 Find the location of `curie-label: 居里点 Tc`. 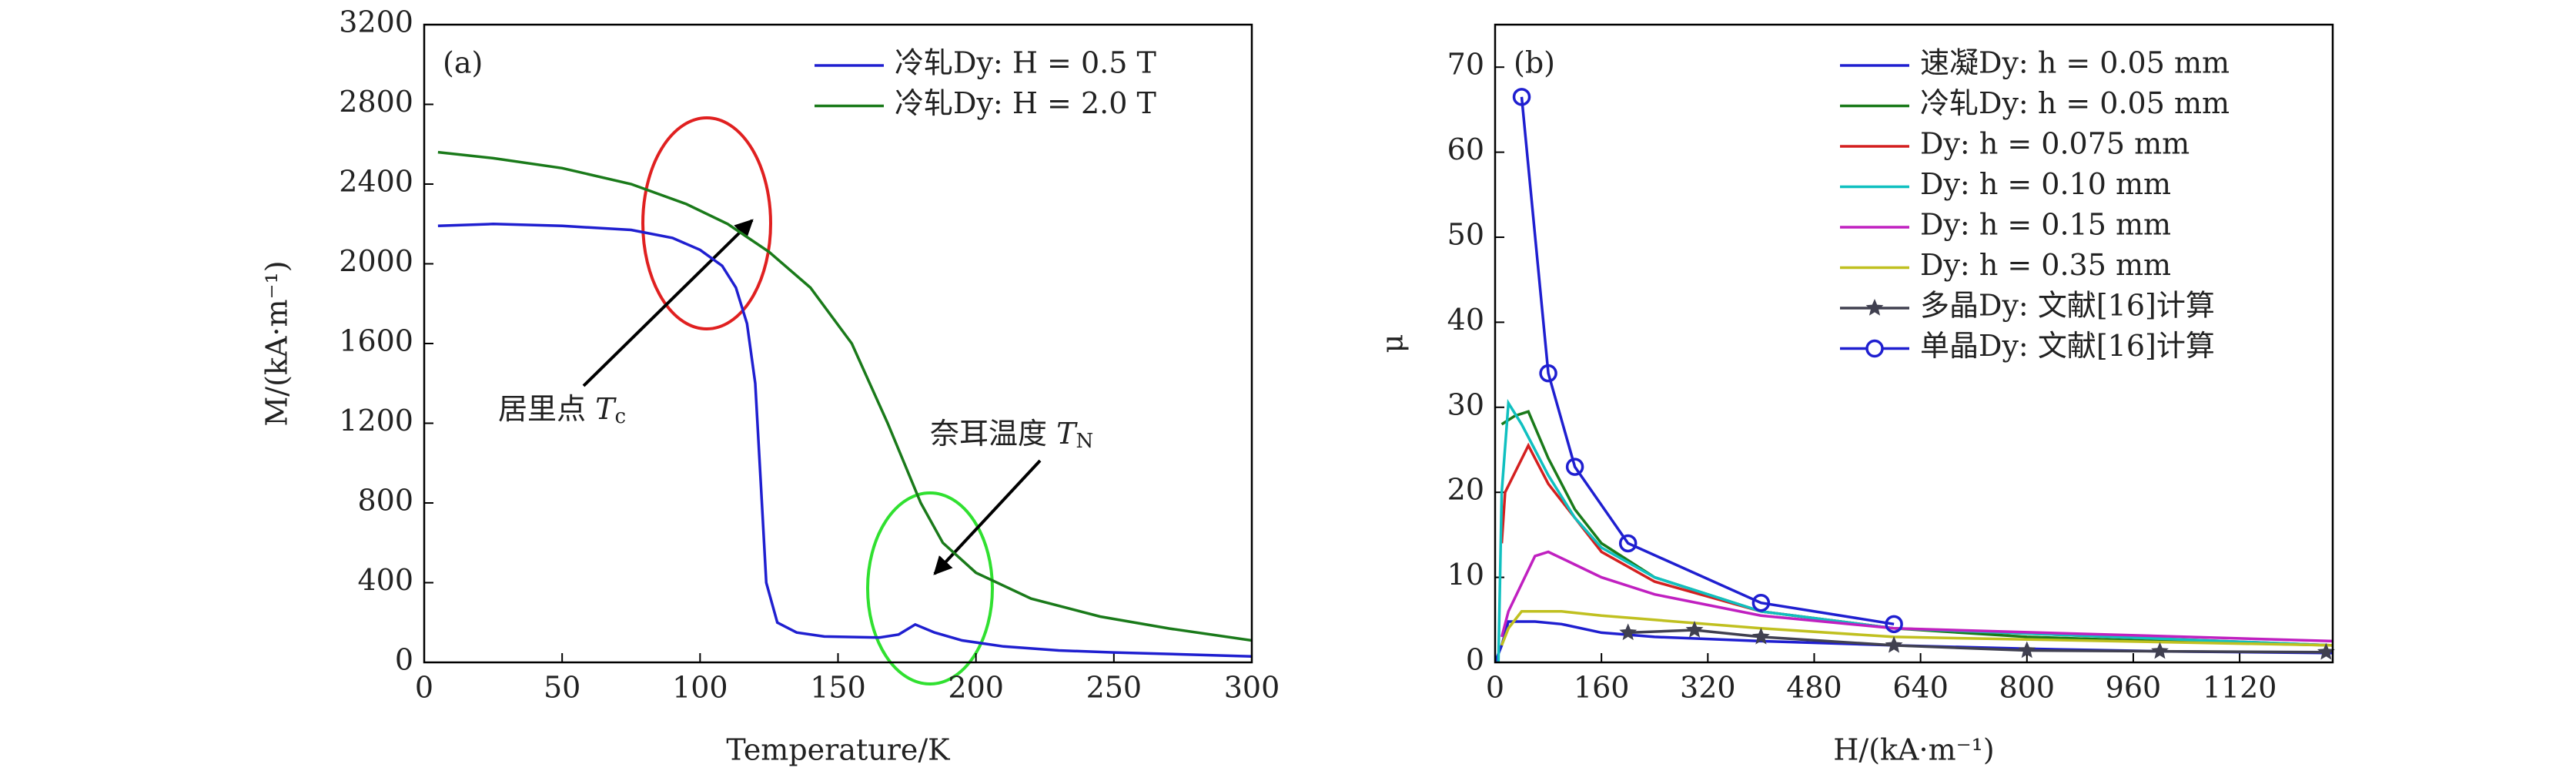

curie-label: 居里点 Tc is located at coordinates (562, 411).